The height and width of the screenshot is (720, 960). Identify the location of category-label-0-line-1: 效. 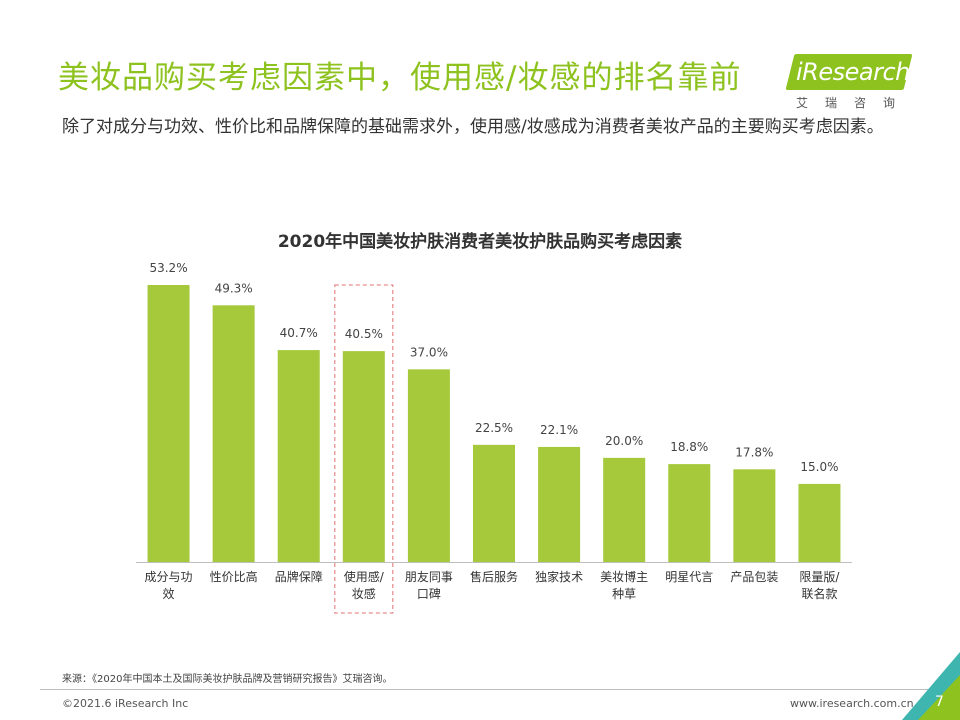
(169, 593).